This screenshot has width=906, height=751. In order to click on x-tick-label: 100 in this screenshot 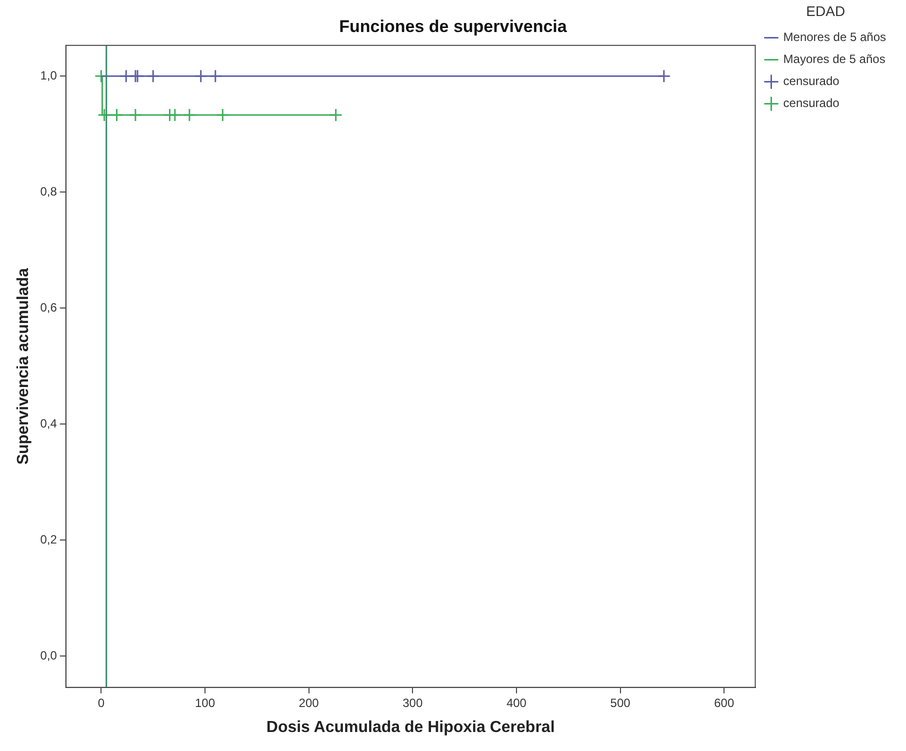, I will do `click(205, 703)`.